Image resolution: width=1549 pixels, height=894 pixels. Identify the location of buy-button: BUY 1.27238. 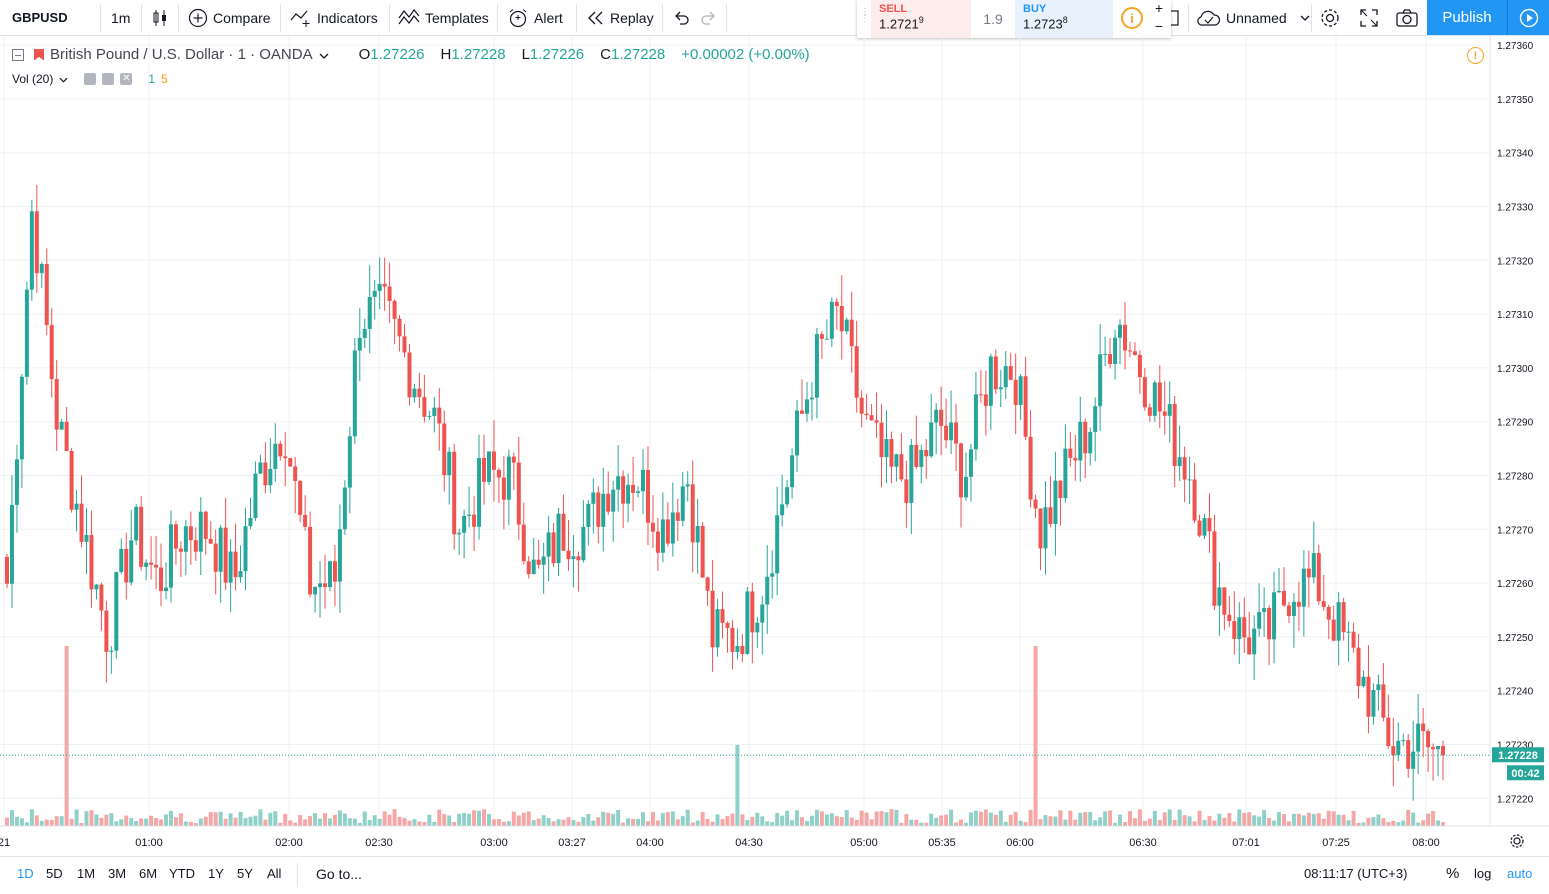
(1064, 19).